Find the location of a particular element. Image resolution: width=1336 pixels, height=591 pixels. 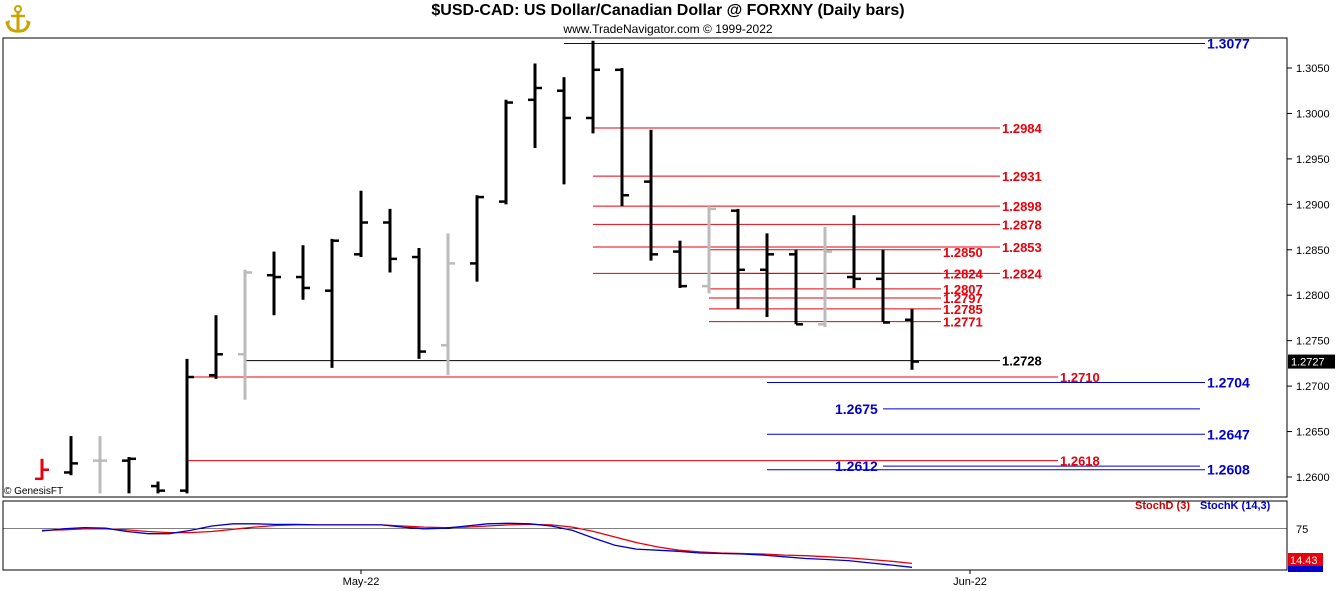

level-label: 1.2850 is located at coordinates (963, 252).